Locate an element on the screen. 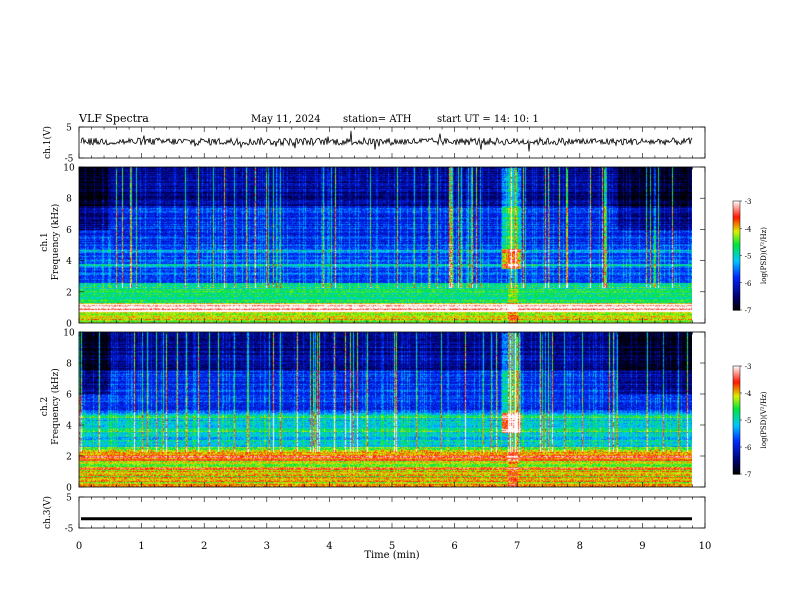 The image size is (792, 612). panel-2-colorbar-tick-label: -4 is located at coordinates (748, 229).